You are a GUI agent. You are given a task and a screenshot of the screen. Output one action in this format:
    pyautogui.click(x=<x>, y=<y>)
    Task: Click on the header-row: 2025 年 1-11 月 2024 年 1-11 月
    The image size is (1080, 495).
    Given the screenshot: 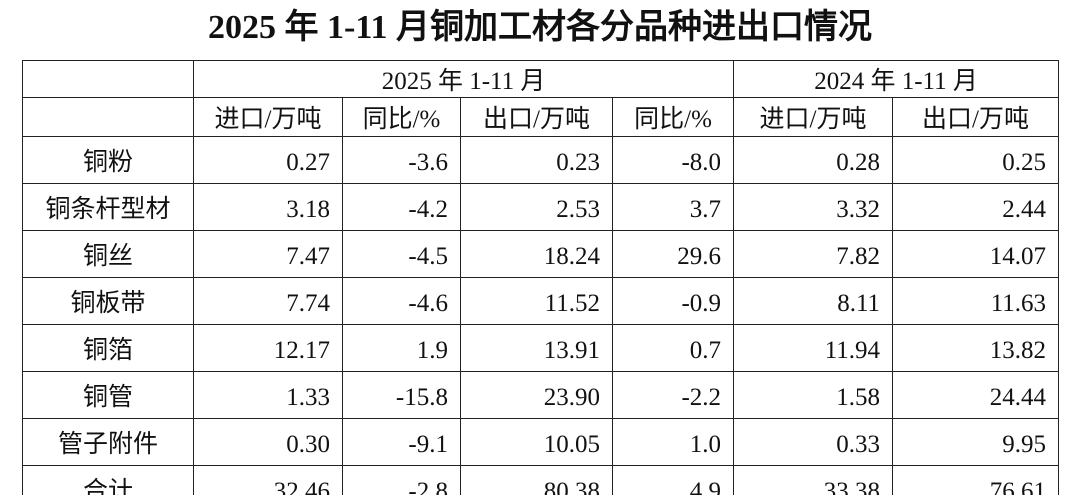 What is the action you would take?
    pyautogui.click(x=541, y=79)
    